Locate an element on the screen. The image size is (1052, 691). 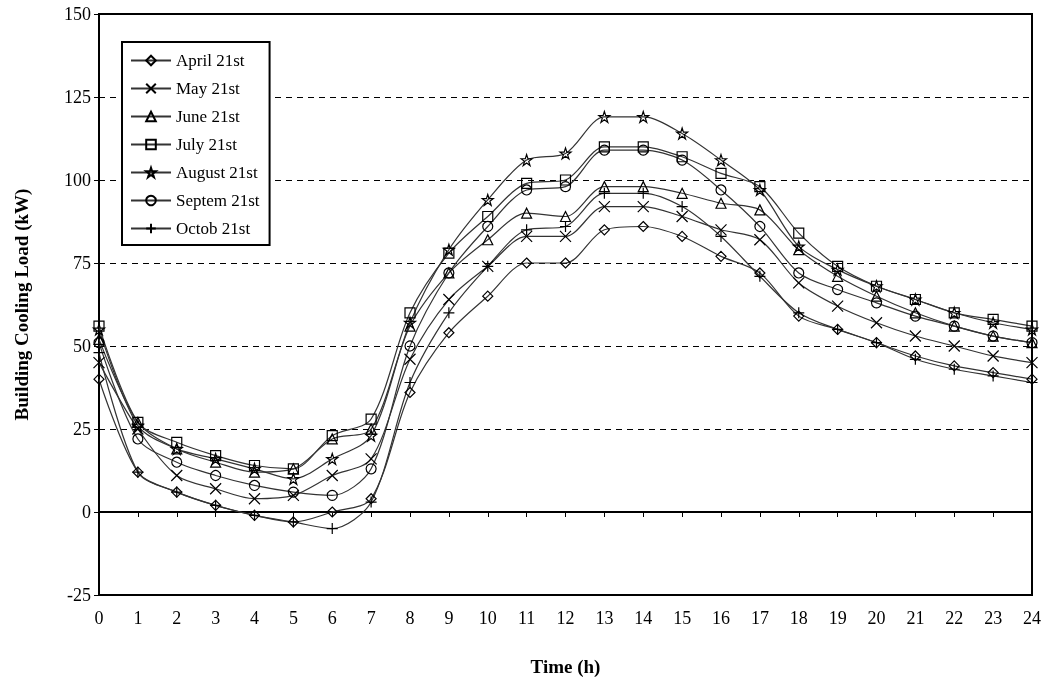
y-tick-label: 100 is located at coordinates (77, 180).